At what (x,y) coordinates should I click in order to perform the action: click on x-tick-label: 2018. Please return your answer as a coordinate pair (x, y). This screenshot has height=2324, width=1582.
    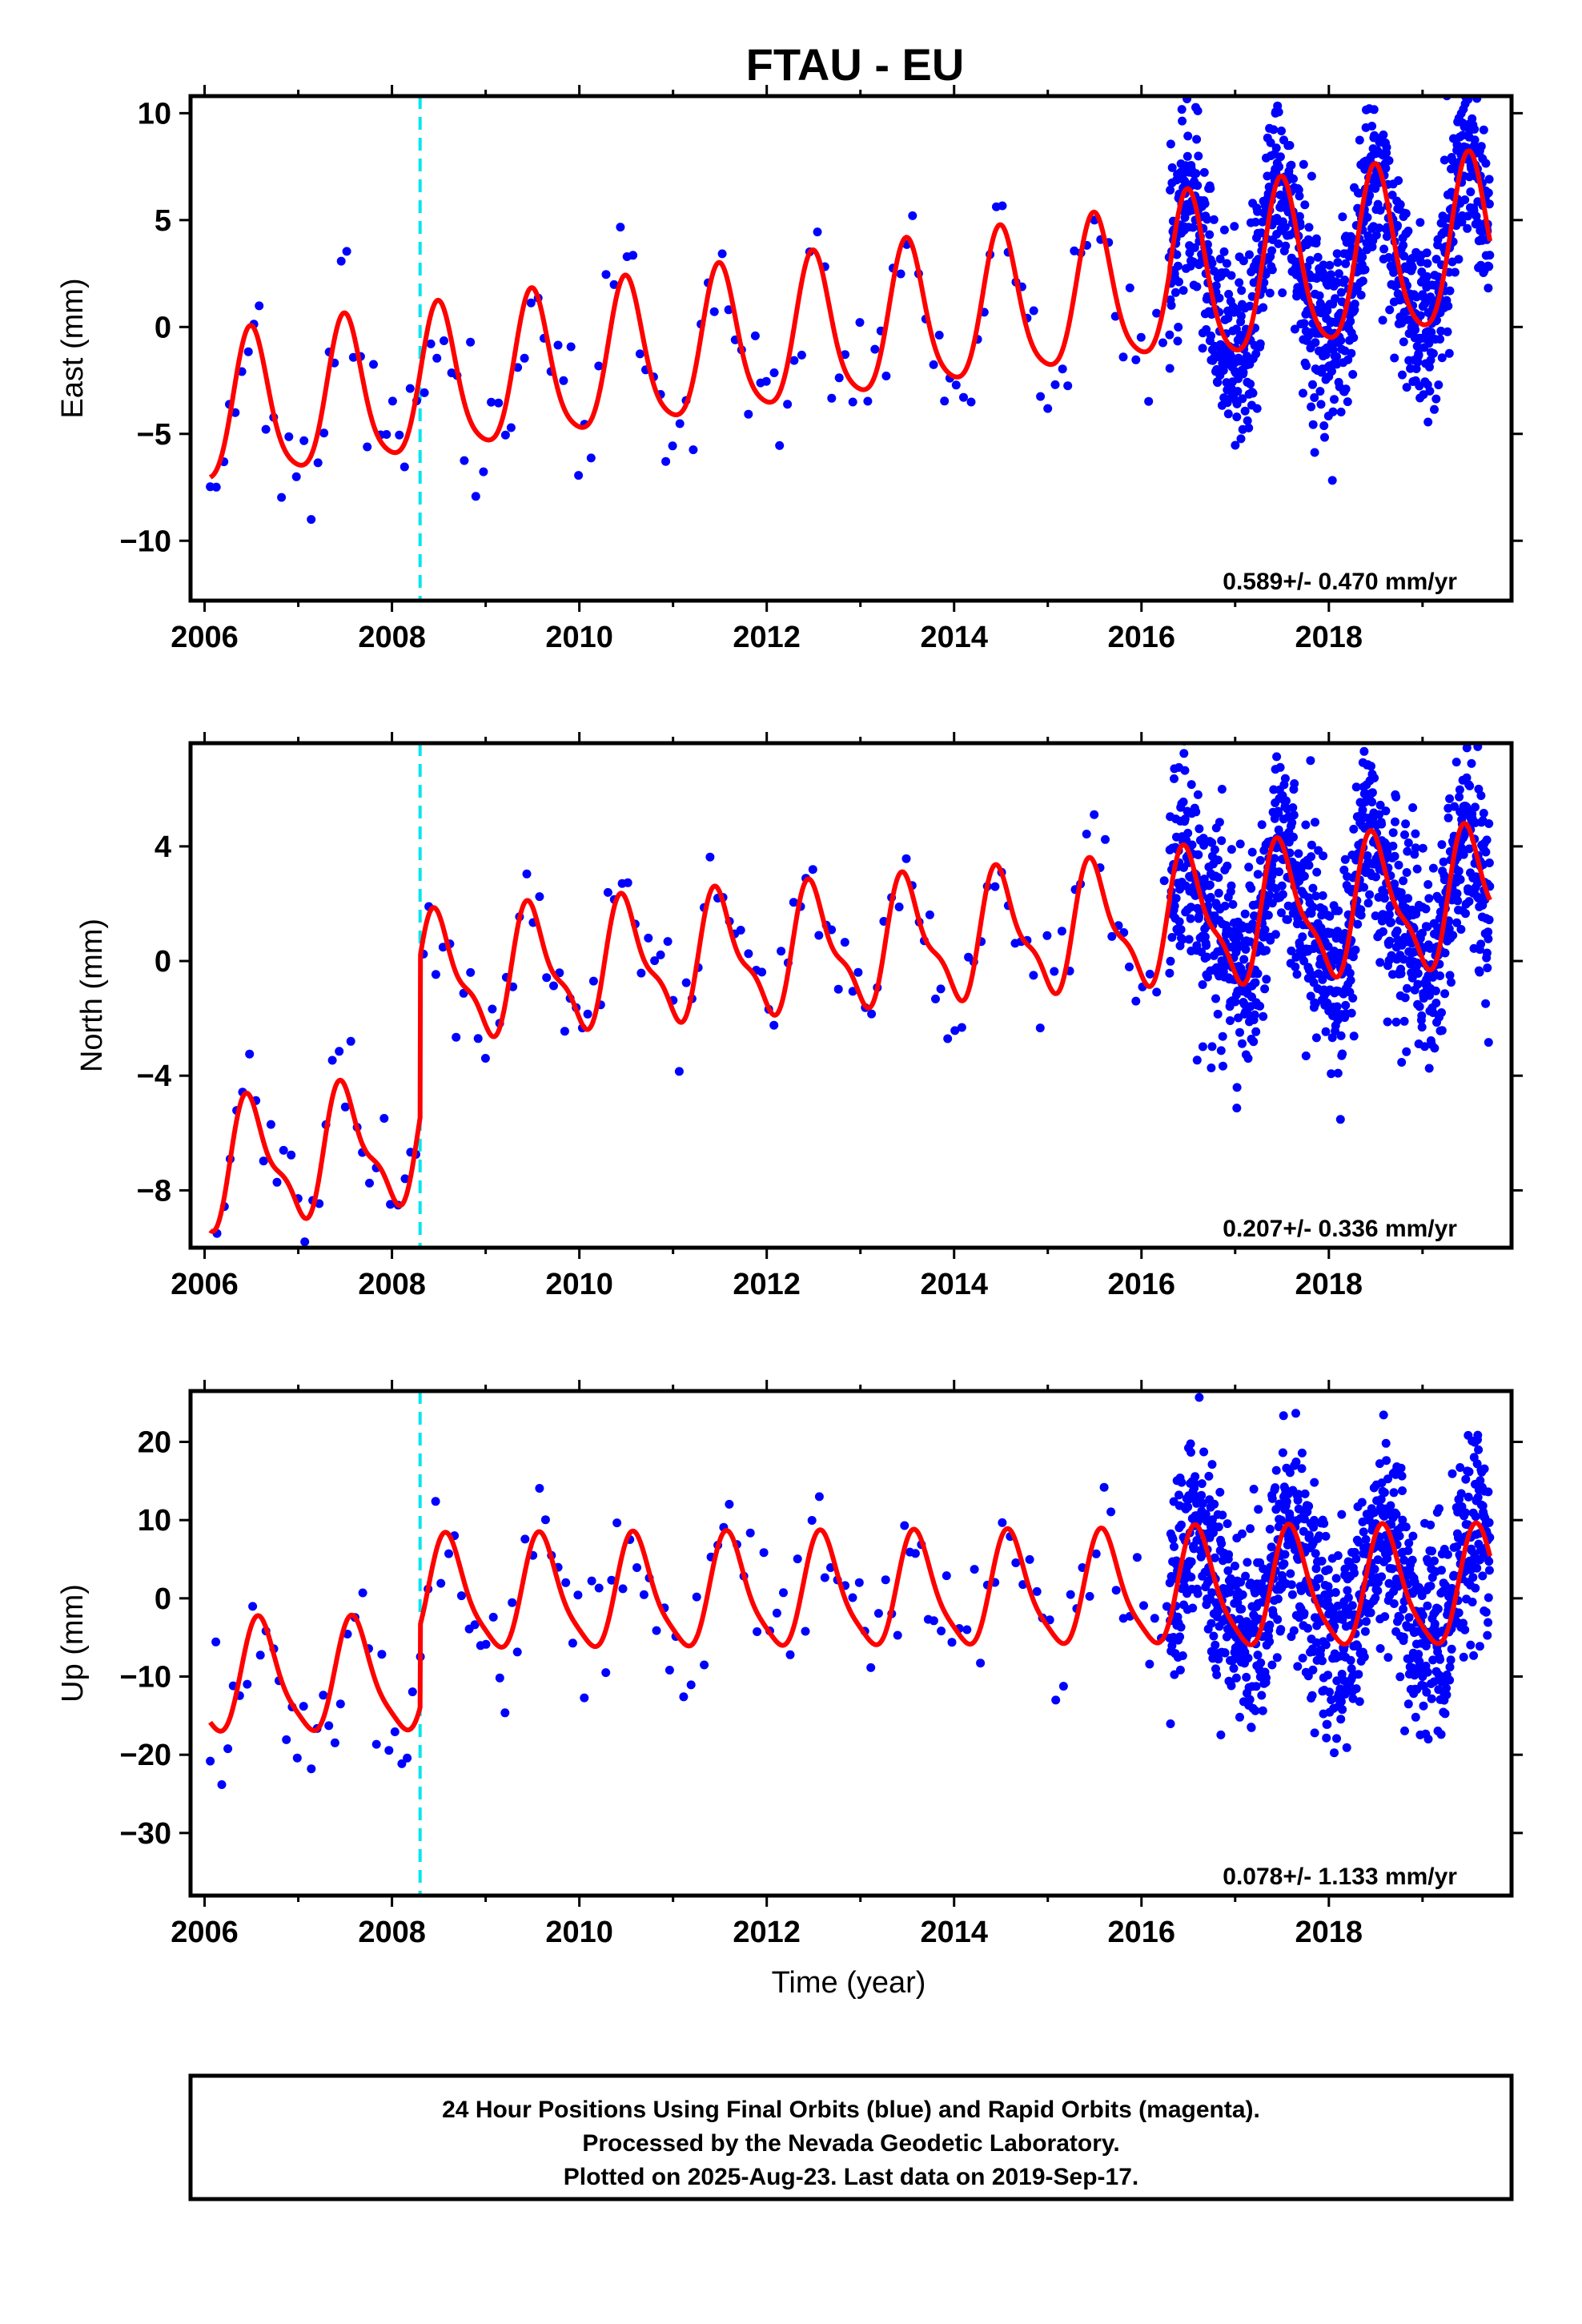
    Looking at the image, I should click on (1329, 637).